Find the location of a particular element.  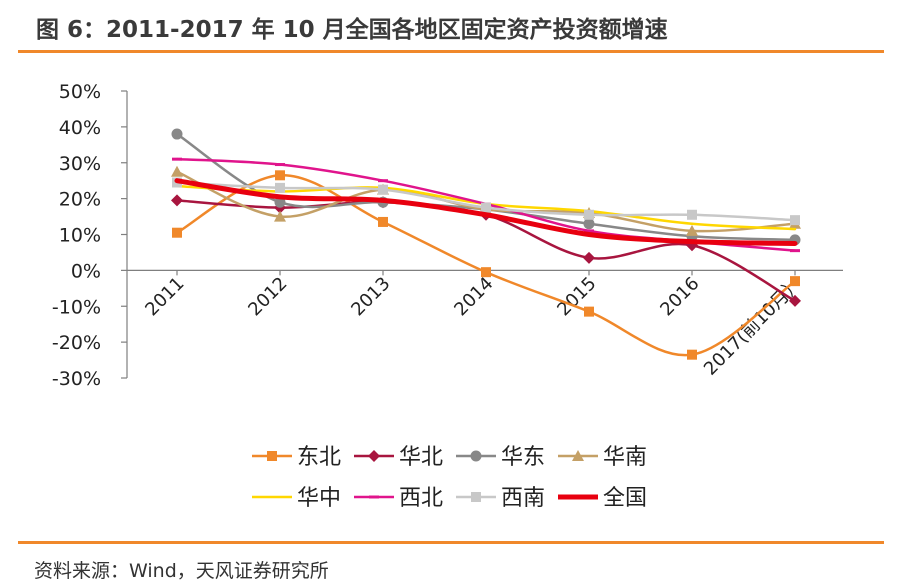

y-tick-label: 50% is located at coordinates (80, 92).